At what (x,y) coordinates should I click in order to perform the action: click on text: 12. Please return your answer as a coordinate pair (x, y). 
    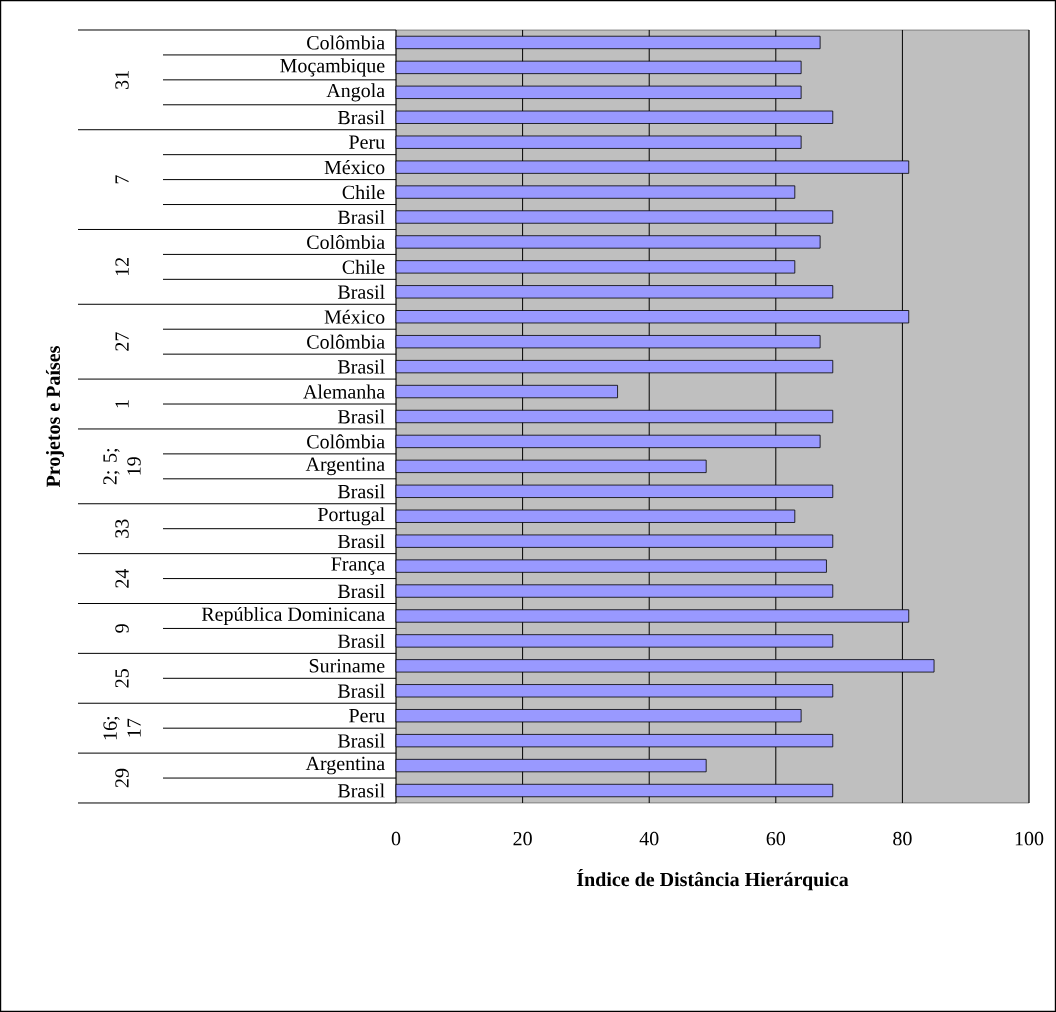
    Looking at the image, I should click on (122, 266).